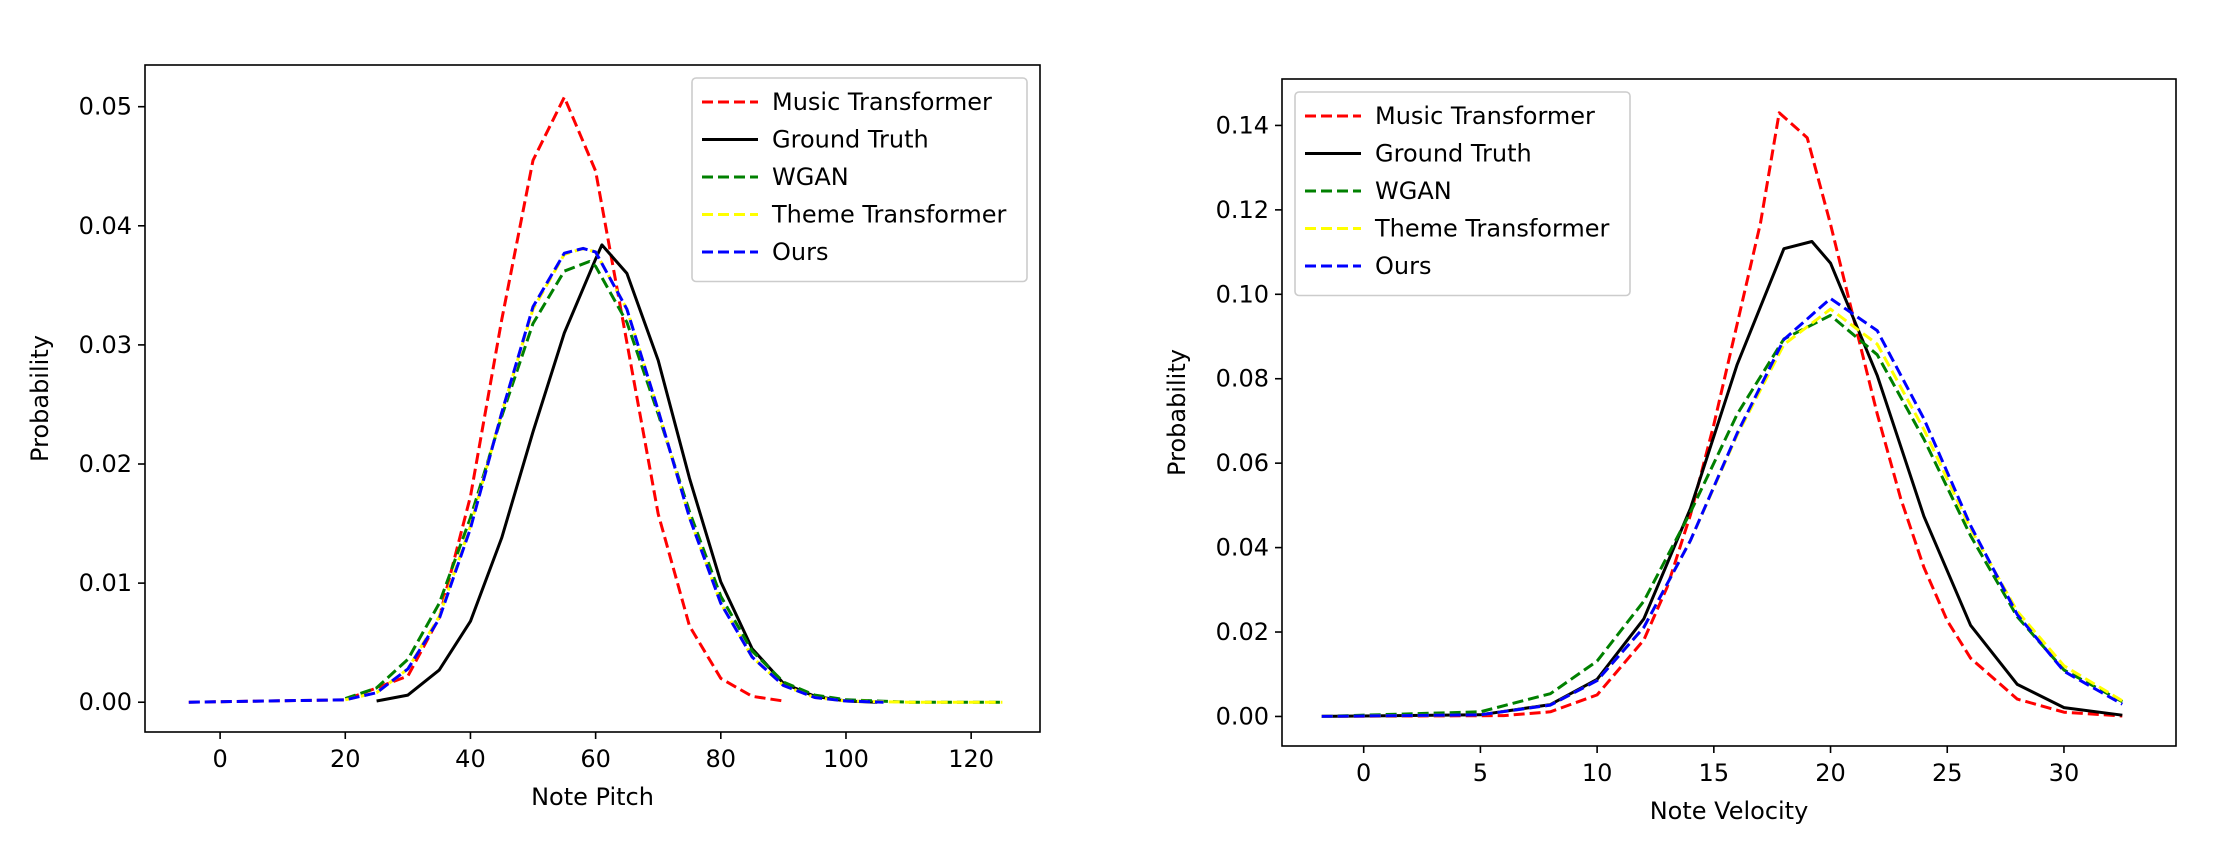 This screenshot has width=2232, height=865. I want to click on x-axis-label: Note Velocity, so click(1729, 811).